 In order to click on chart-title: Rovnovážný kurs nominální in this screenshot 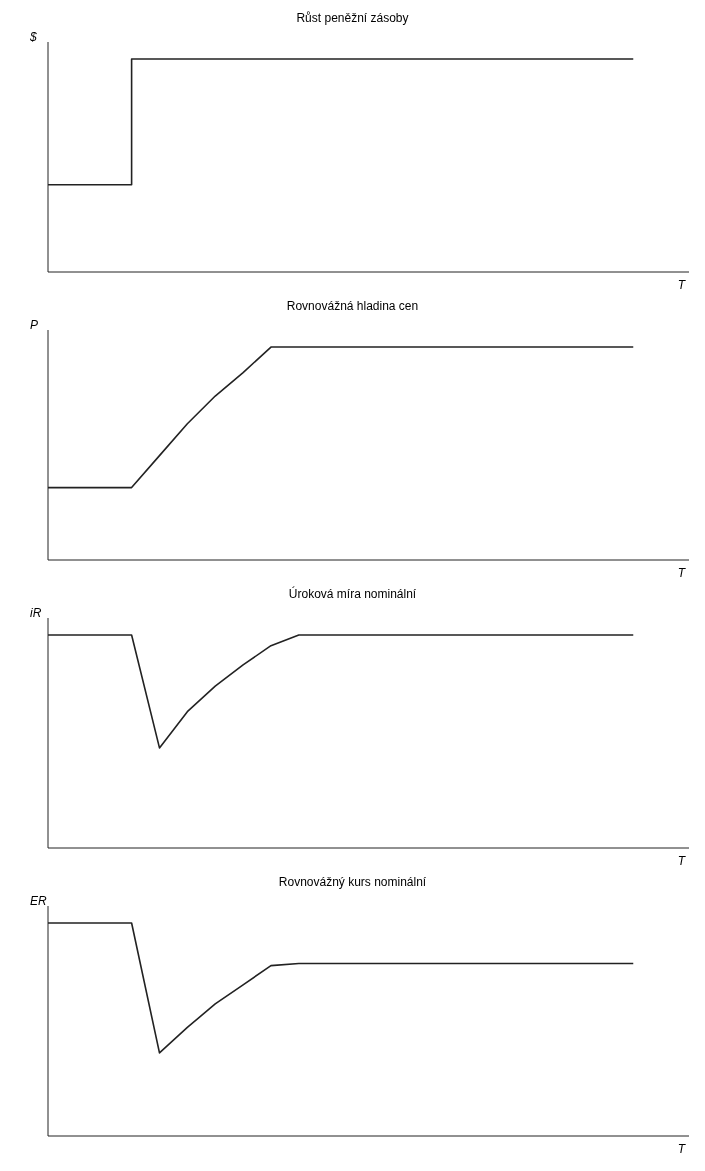, I will do `click(352, 882)`.